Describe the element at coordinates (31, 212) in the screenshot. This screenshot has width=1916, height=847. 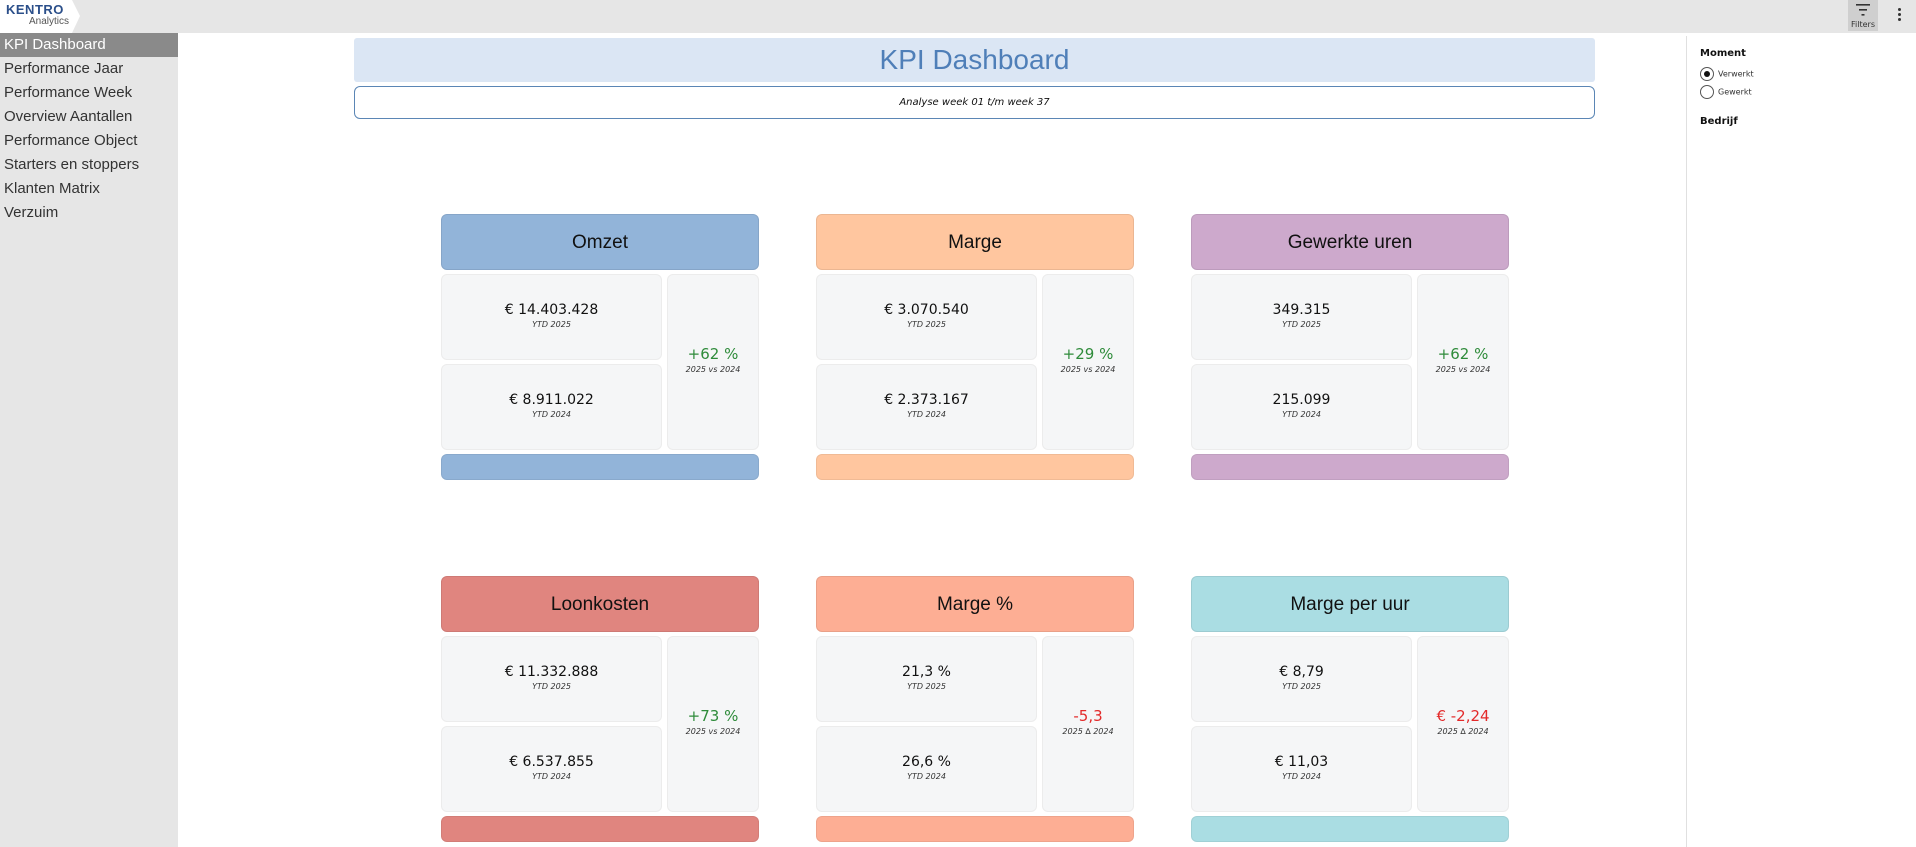
I see `sidebar-item-verzuim: Verzuim` at that location.